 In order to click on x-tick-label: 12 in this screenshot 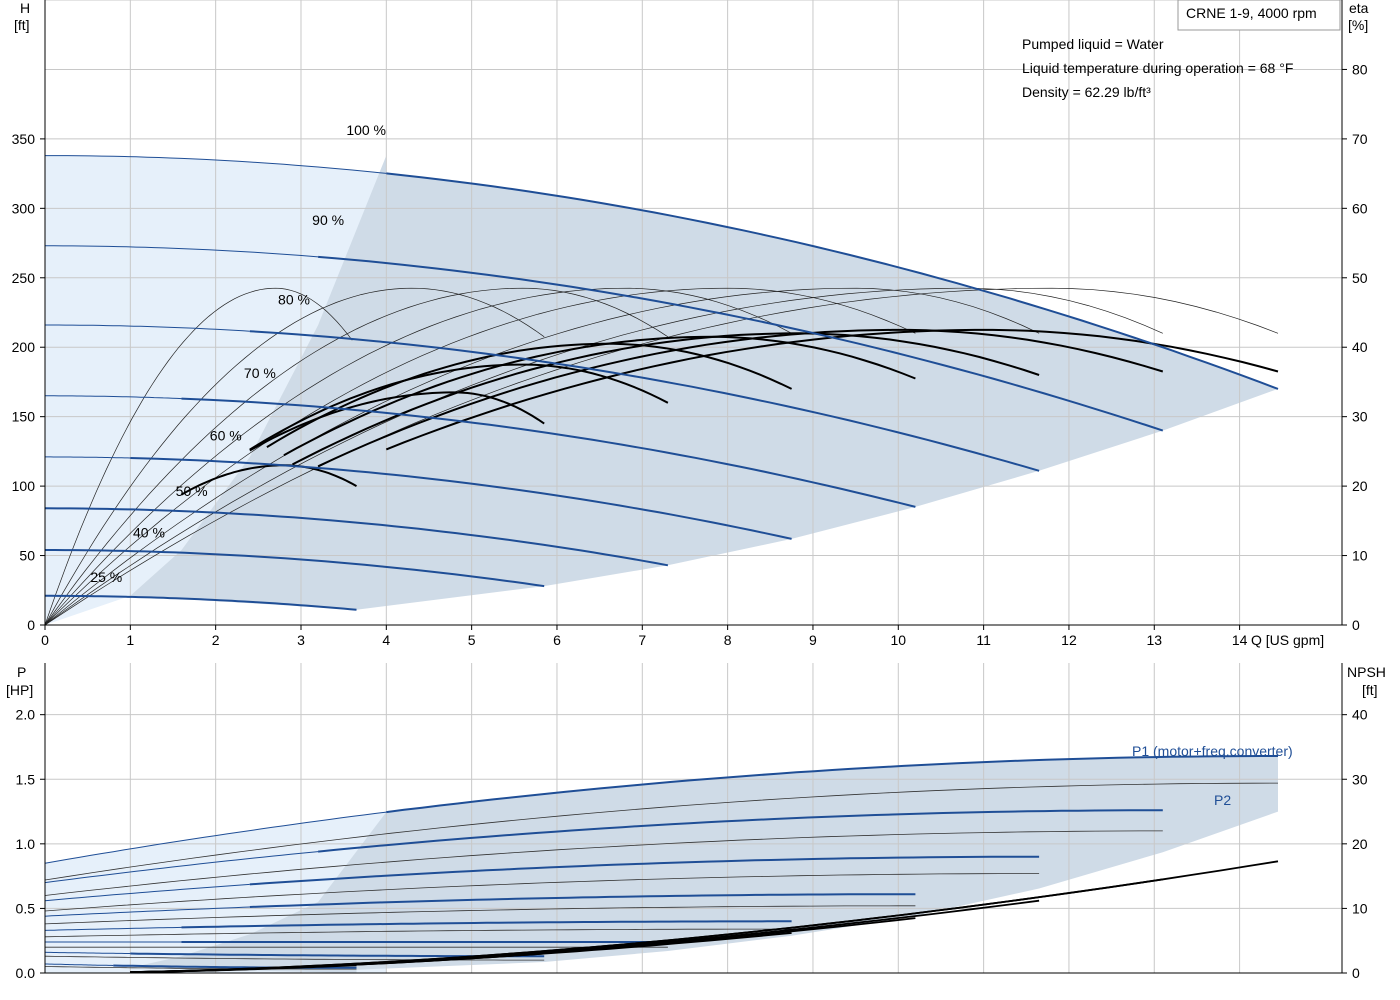, I will do `click(1069, 640)`.